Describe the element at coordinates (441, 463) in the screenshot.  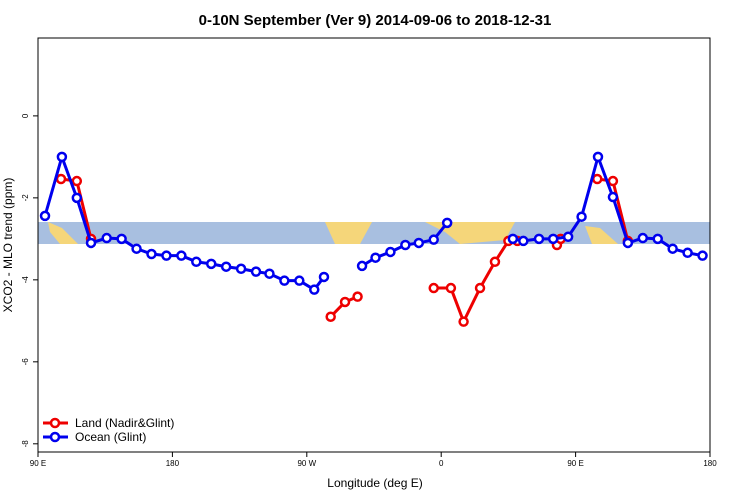
I see `x-tick-label: 0` at that location.